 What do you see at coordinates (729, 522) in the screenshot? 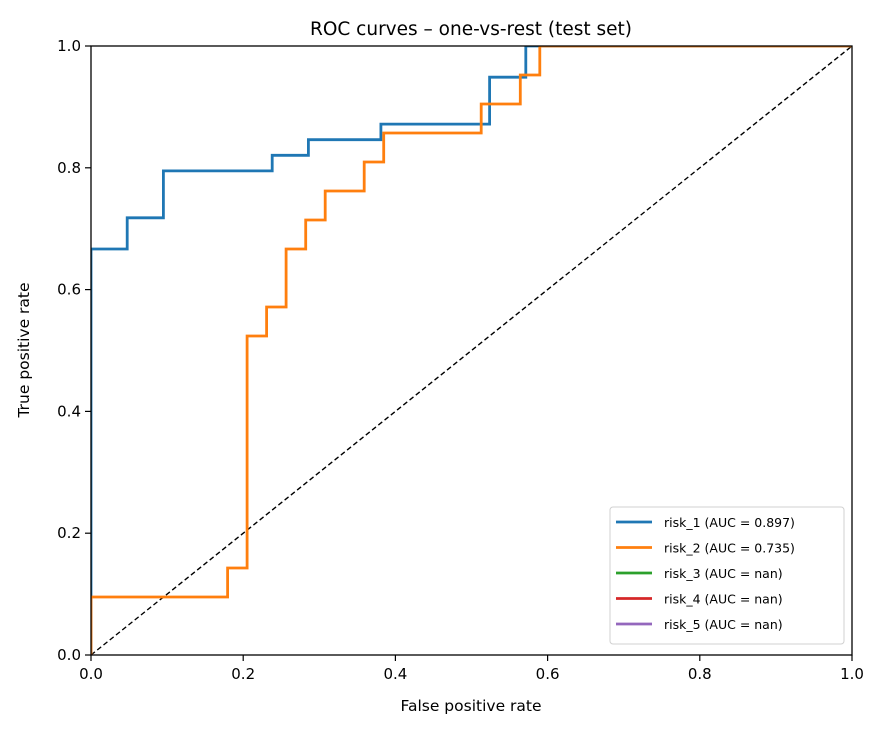
I see `legend-label-1: risk_1 (AUC = 0.897)` at bounding box center [729, 522].